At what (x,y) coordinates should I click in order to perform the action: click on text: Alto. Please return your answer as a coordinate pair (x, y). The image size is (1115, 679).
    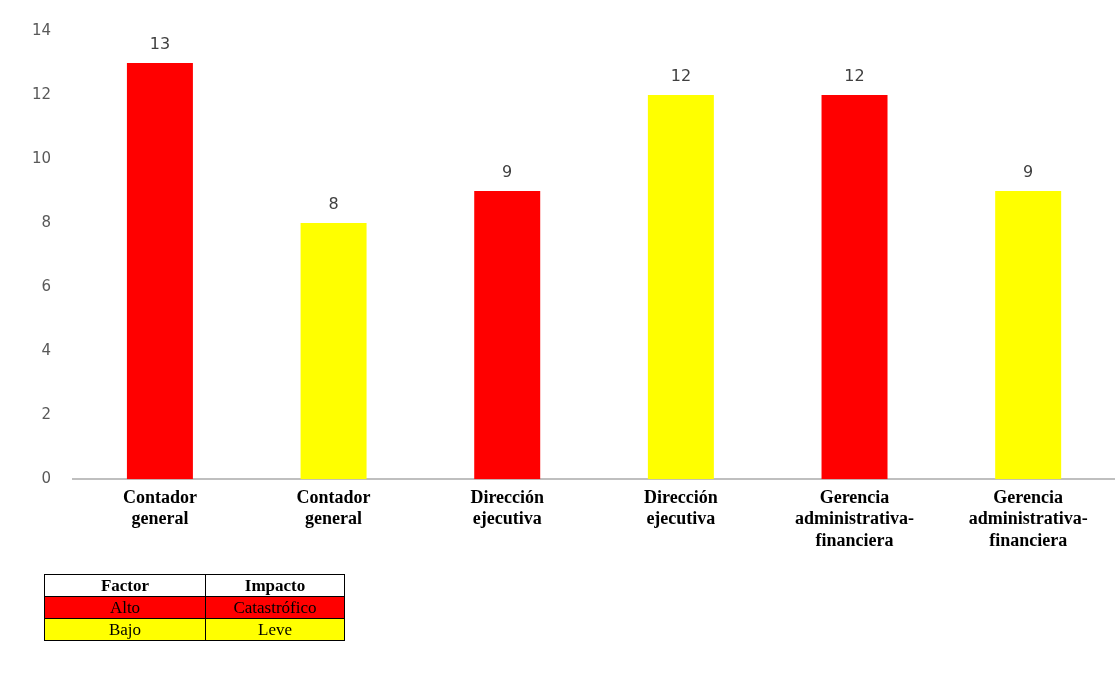
    Looking at the image, I should click on (125, 607).